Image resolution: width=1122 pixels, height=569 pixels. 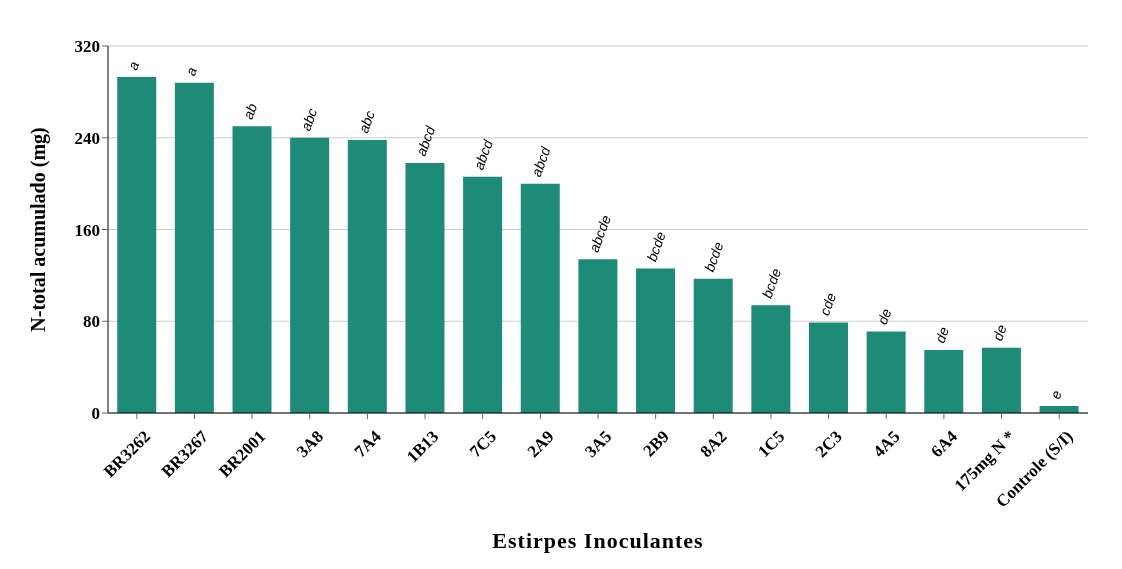 What do you see at coordinates (39, 229) in the screenshot?
I see `y-axis-title: N-total acumulado (mg)` at bounding box center [39, 229].